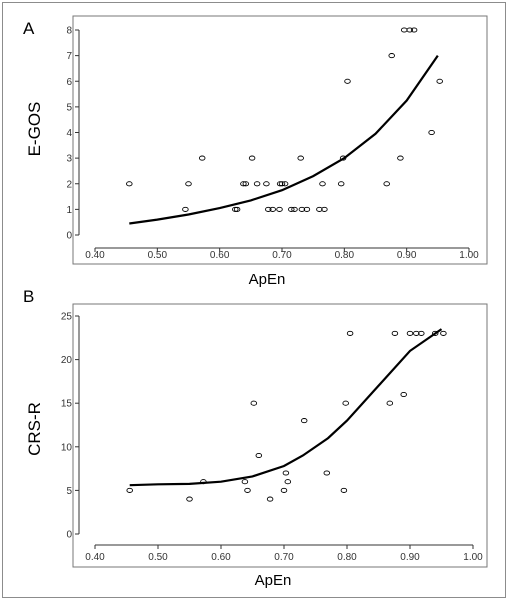 The width and height of the screenshot is (508, 600). Describe the element at coordinates (69, 133) in the screenshot. I see `panel-a-y-tick-label: 4` at that location.